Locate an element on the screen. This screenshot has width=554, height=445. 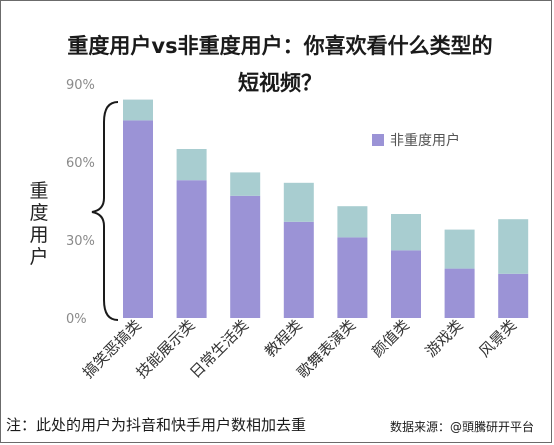
legend: 非重度用户 is located at coordinates (416, 140).